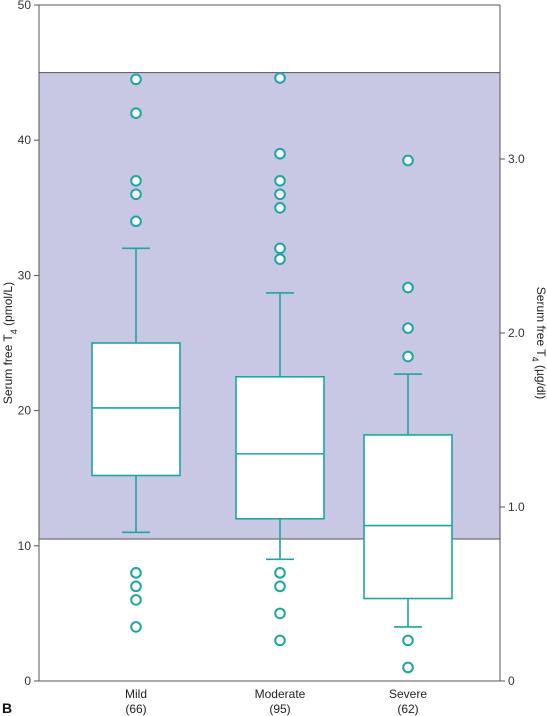 The height and width of the screenshot is (716, 547). What do you see at coordinates (280, 359) in the screenshot?
I see `box-group-moderate` at bounding box center [280, 359].